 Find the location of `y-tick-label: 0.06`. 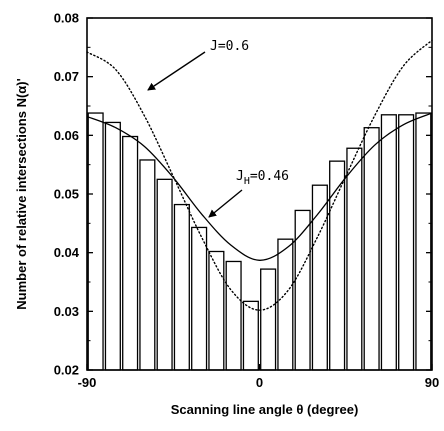

y-tick-label: 0.06 is located at coordinates (66, 135).